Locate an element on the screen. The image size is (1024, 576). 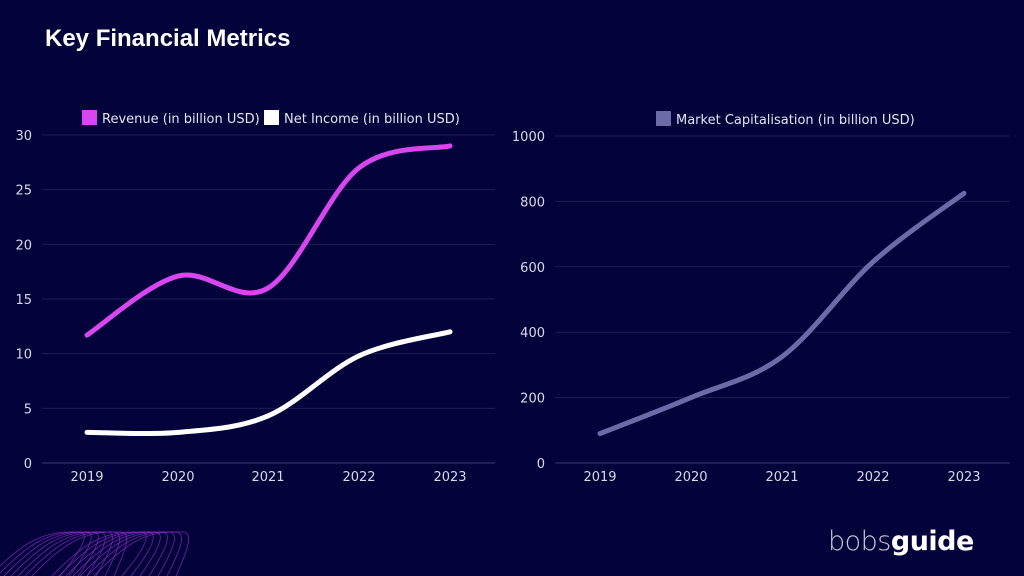
legend-label: Revenue (in billion USD) is located at coordinates (181, 119).